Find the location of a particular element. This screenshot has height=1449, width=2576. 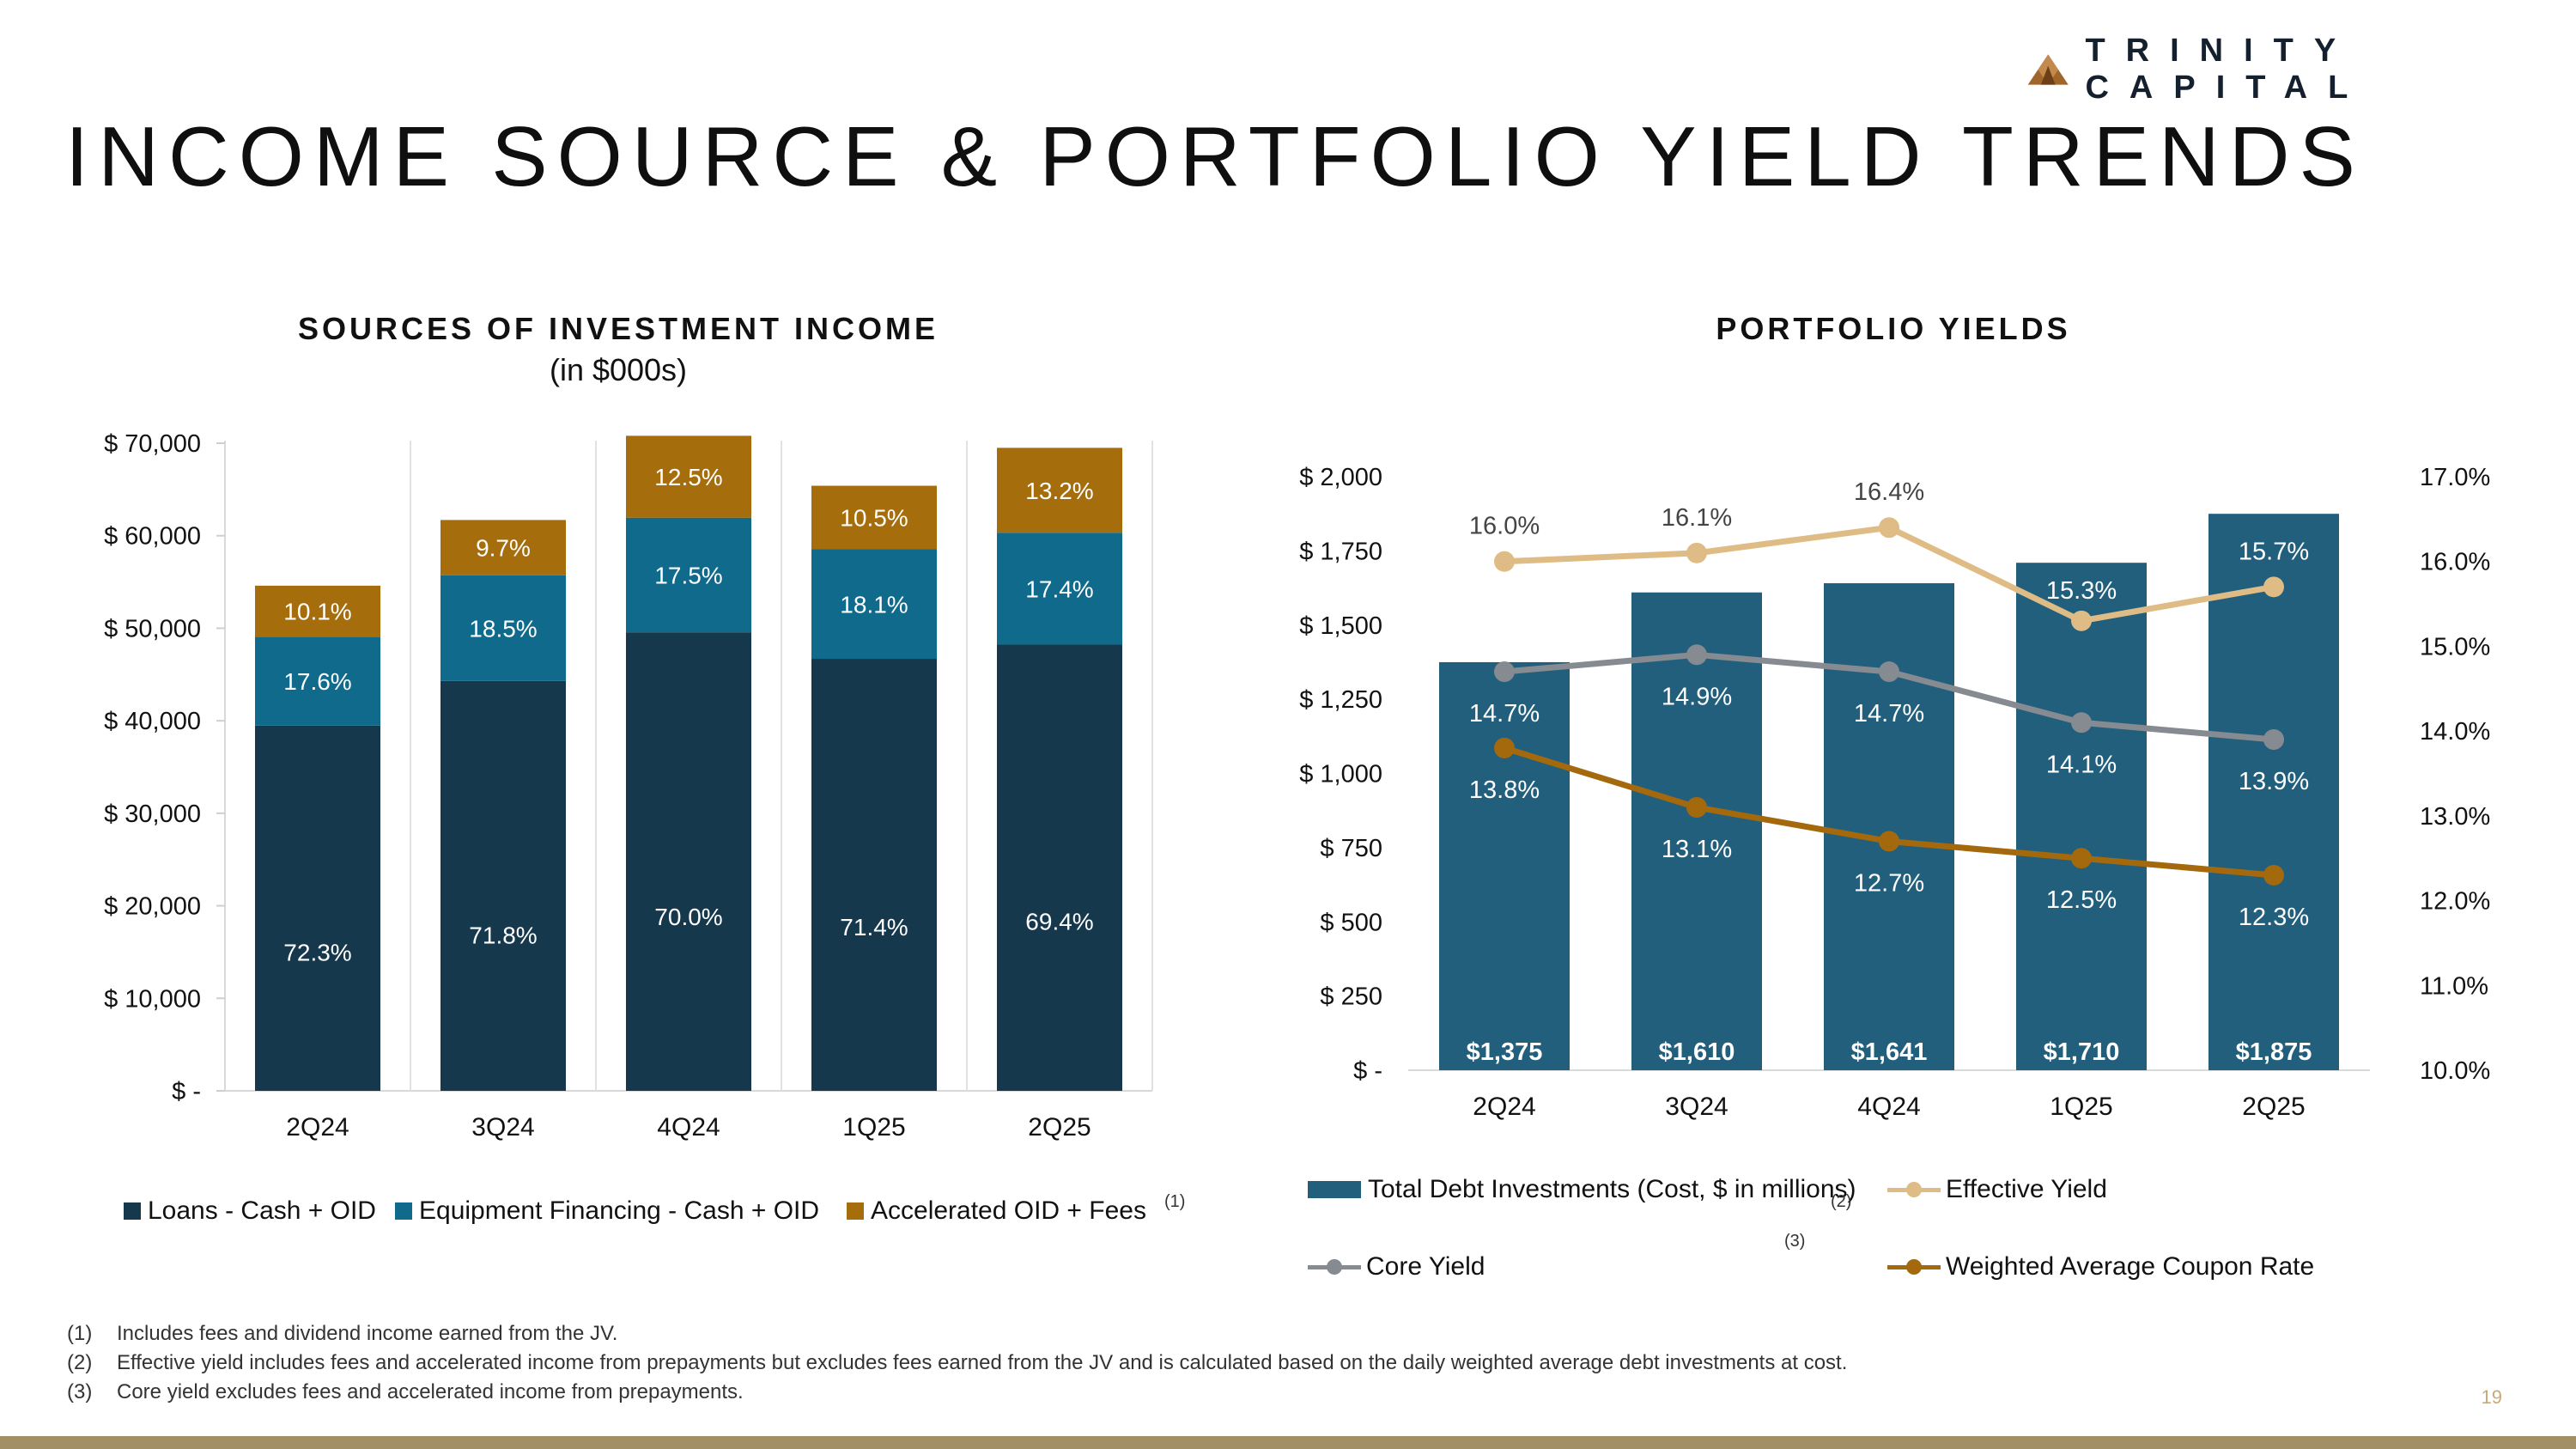

bar-accelerated-1Q25 is located at coordinates (874, 517).